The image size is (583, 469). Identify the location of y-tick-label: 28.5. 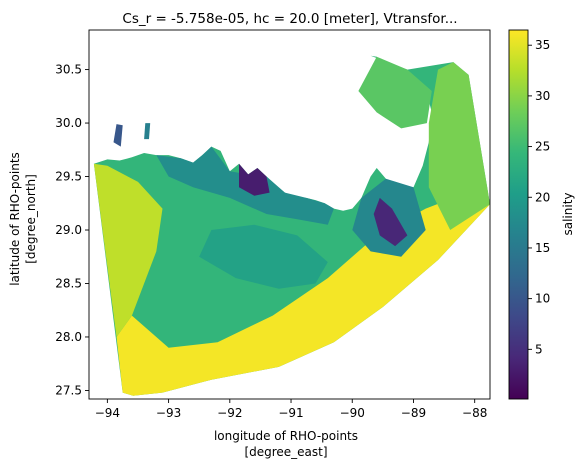
(68, 283).